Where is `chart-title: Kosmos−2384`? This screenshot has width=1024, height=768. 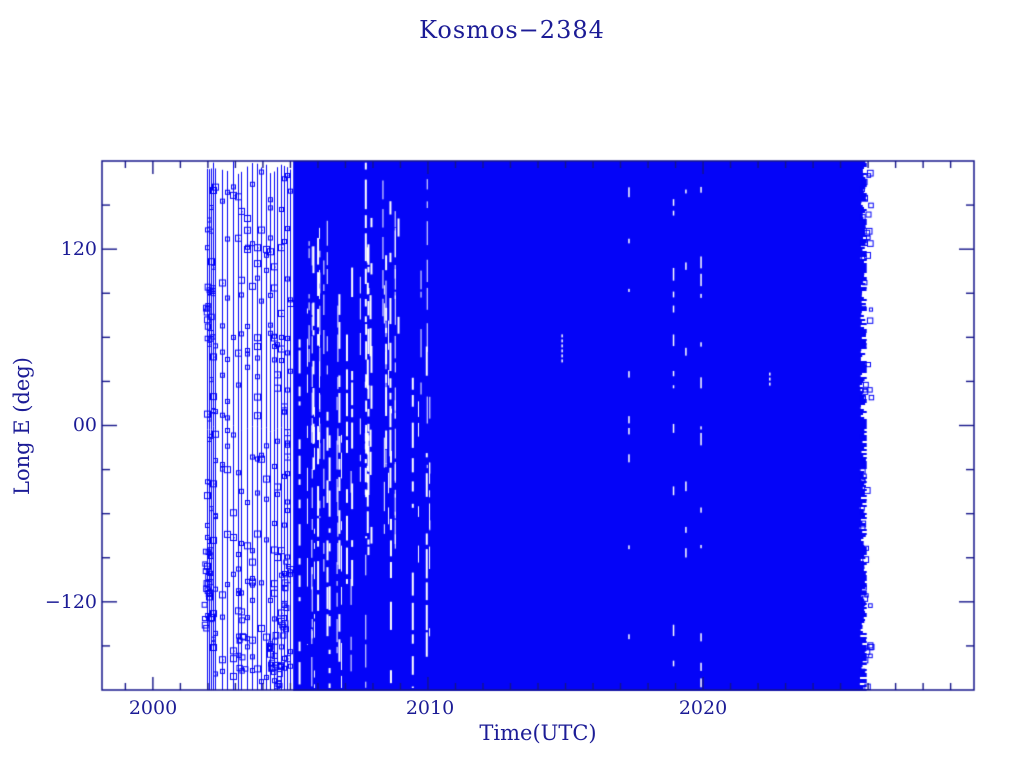 chart-title: Kosmos−2384 is located at coordinates (512, 30).